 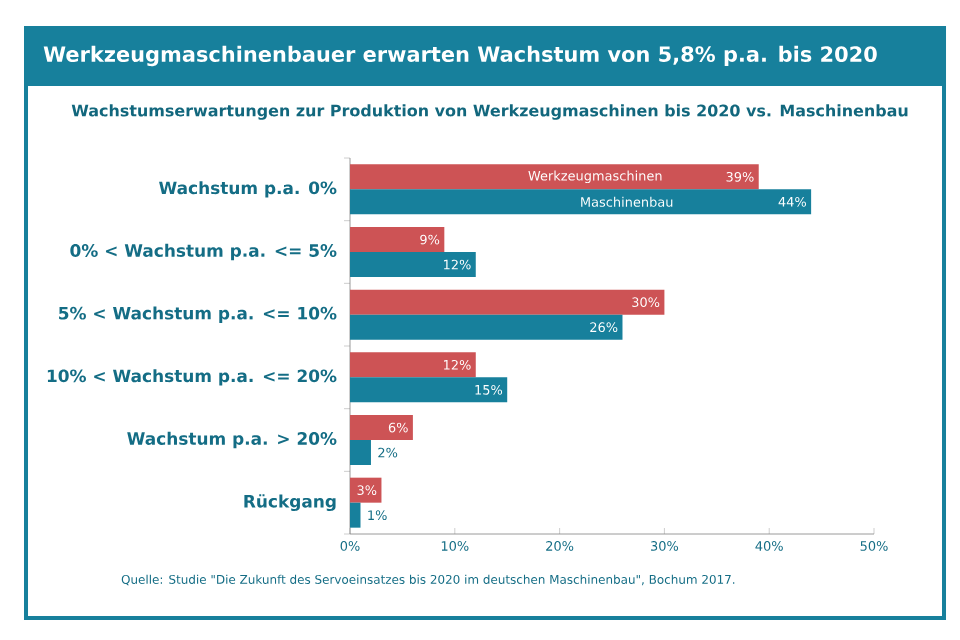 I want to click on y-tick-label: 0% < Wachstum p.a. <= 5%, so click(x=203, y=252).